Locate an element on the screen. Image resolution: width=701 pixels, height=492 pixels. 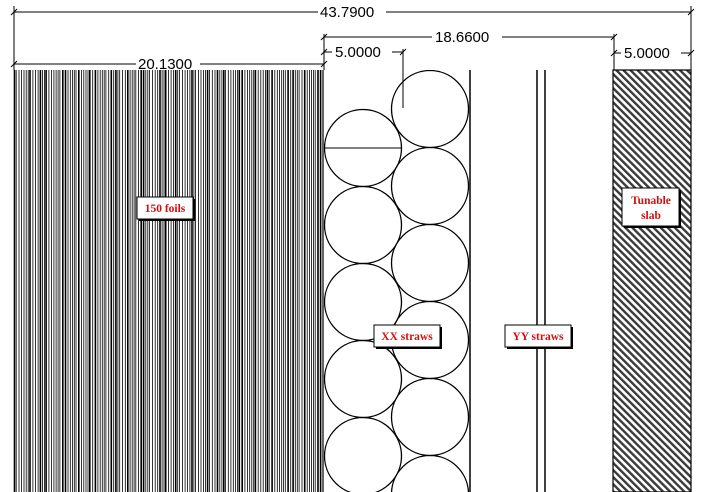
yy-straws-label-text: YY straws is located at coordinates (539, 337).